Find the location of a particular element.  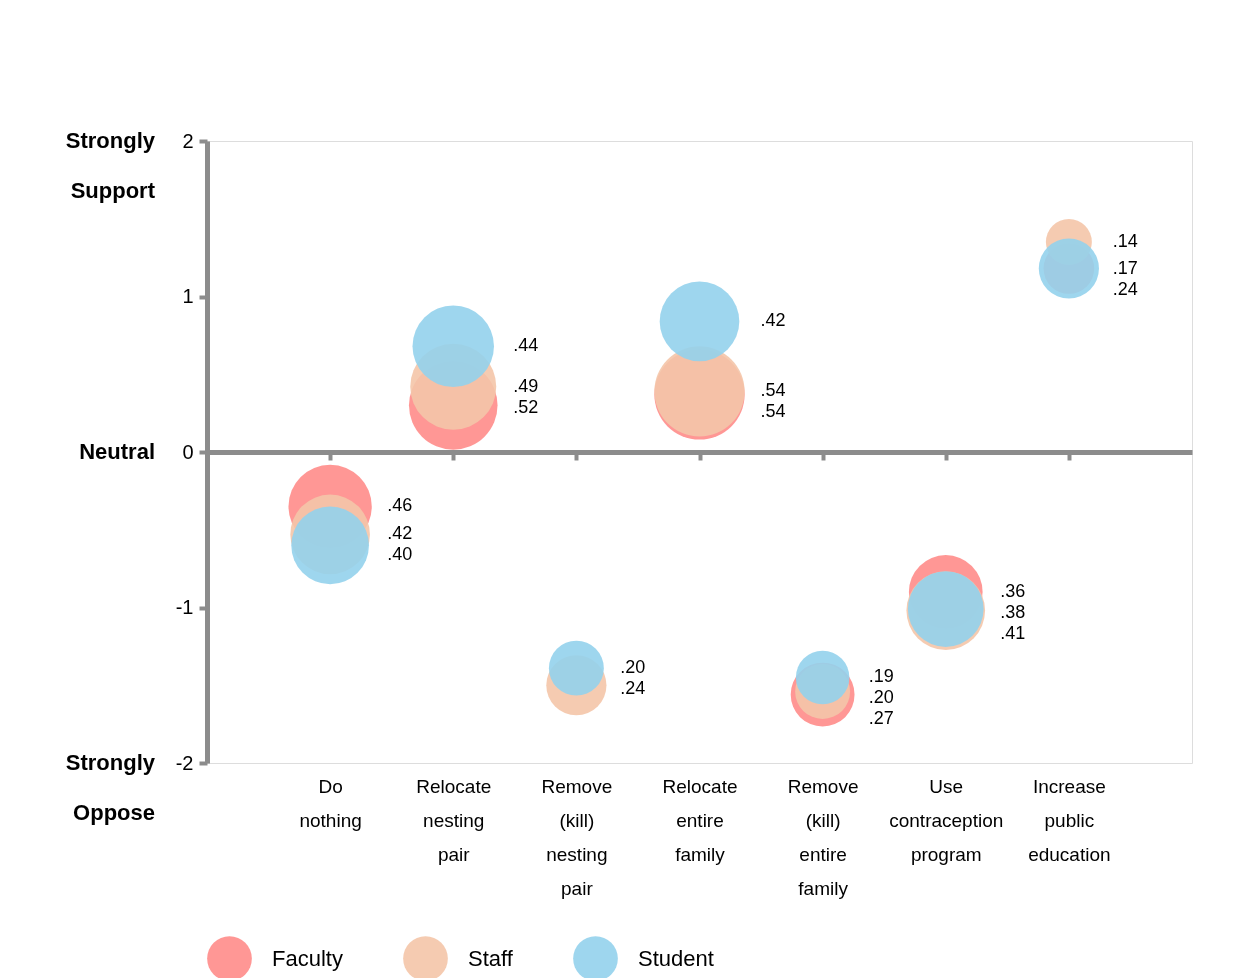

y-tick-label: 0 is located at coordinates (188, 451).